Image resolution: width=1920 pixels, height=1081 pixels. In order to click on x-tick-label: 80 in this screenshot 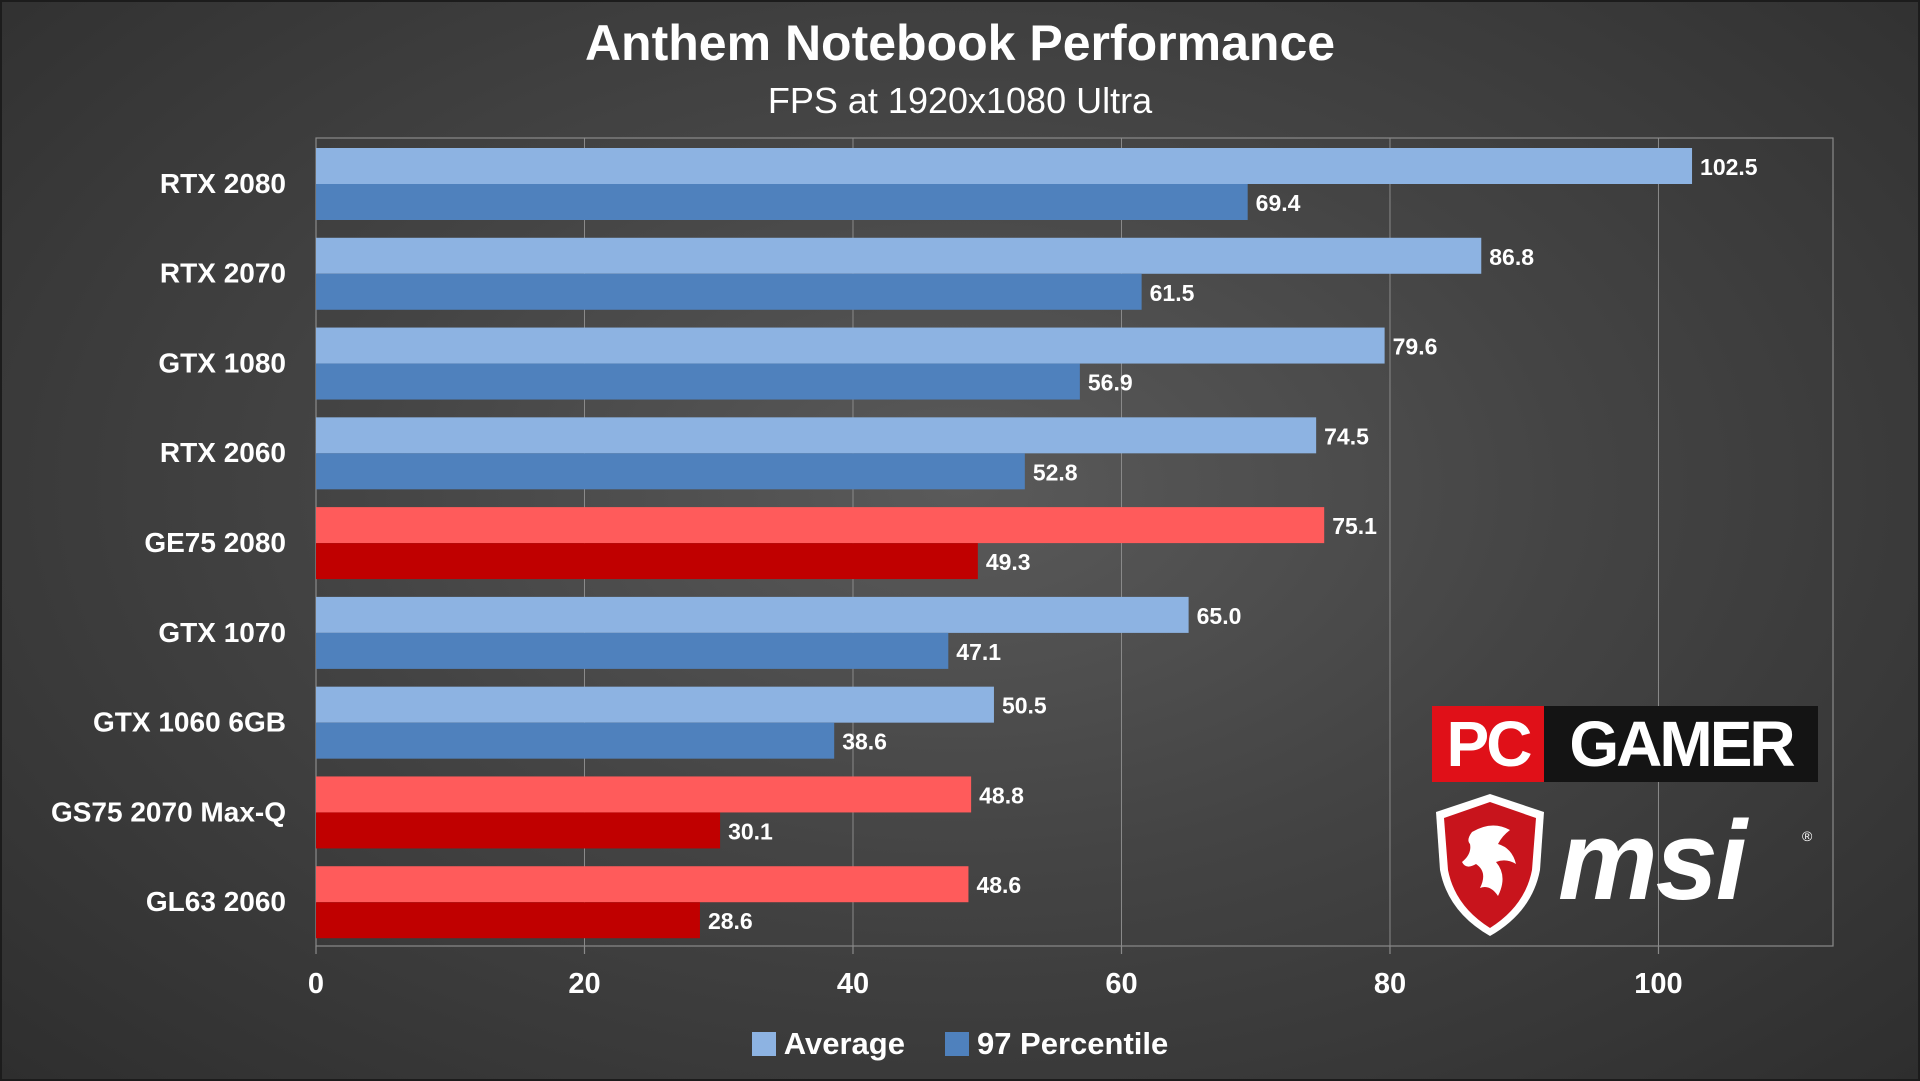, I will do `click(1390, 984)`.